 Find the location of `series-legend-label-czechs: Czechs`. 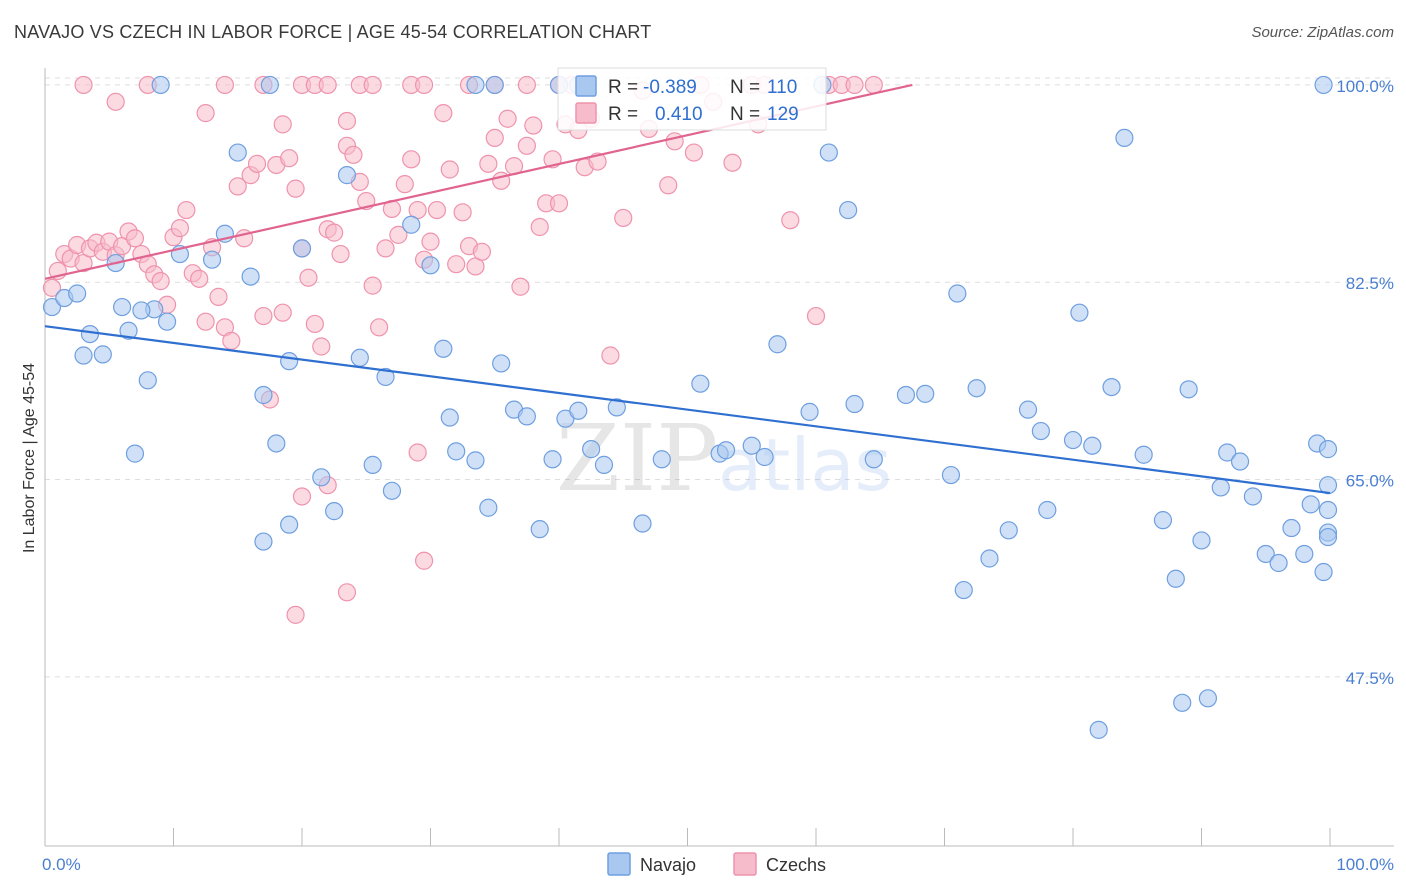

series-legend-label-czechs: Czechs is located at coordinates (796, 865).